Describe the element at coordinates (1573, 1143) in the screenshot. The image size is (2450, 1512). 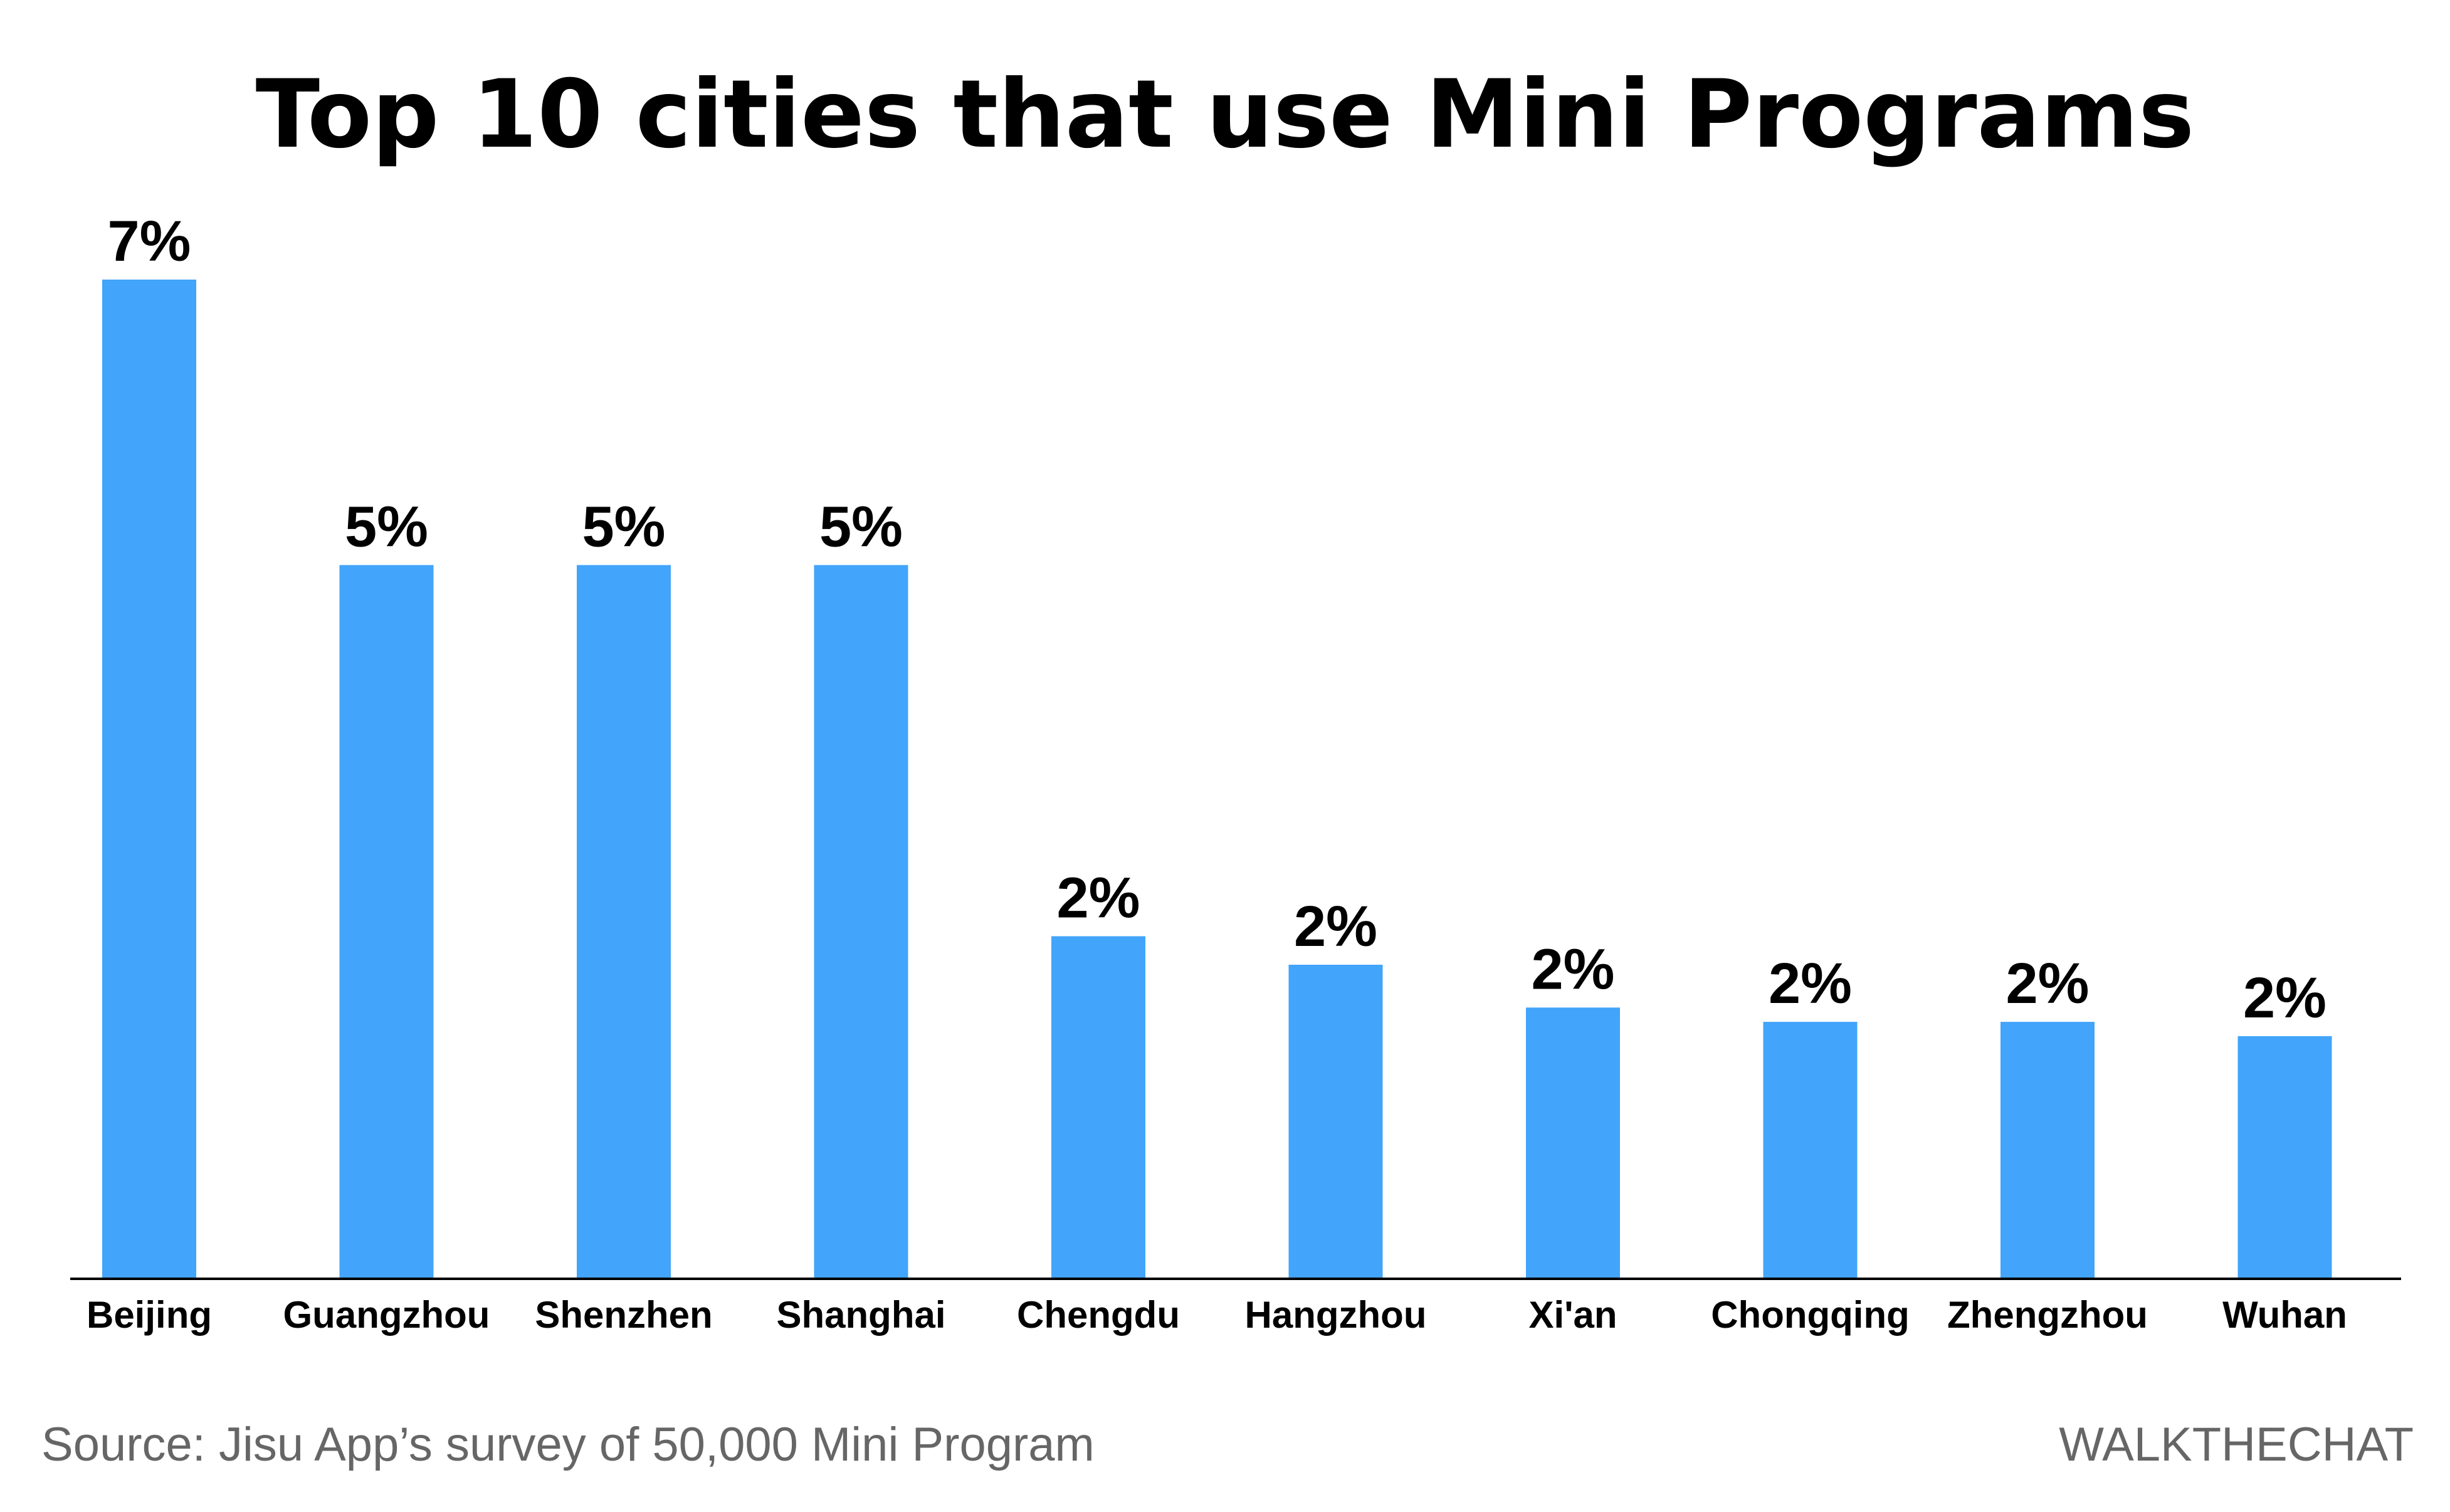
I see `bar-xi-an` at that location.